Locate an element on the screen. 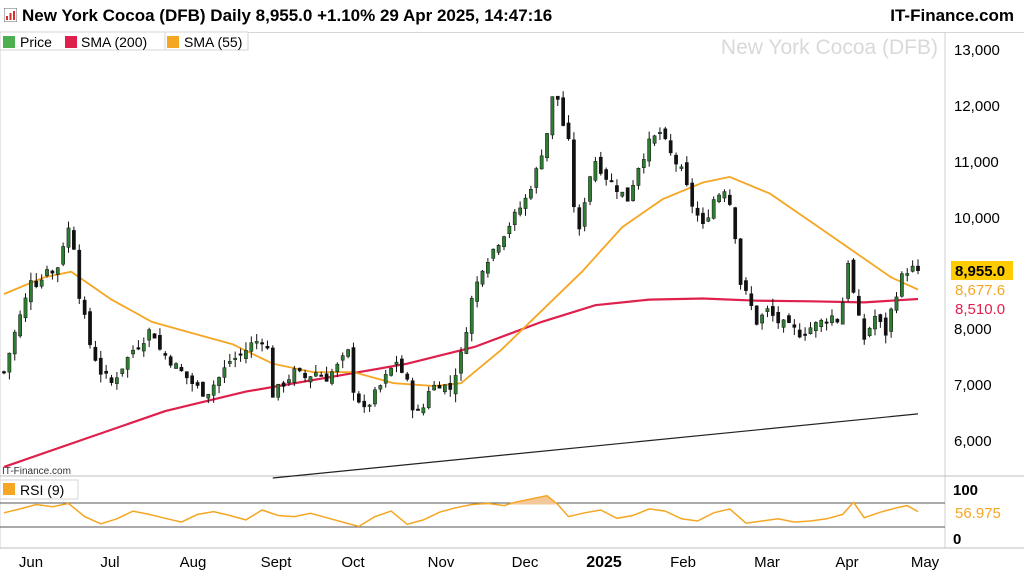 The width and height of the screenshot is (1024, 576). chart-legend: Price SMA (200) is located at coordinates (86, 41).